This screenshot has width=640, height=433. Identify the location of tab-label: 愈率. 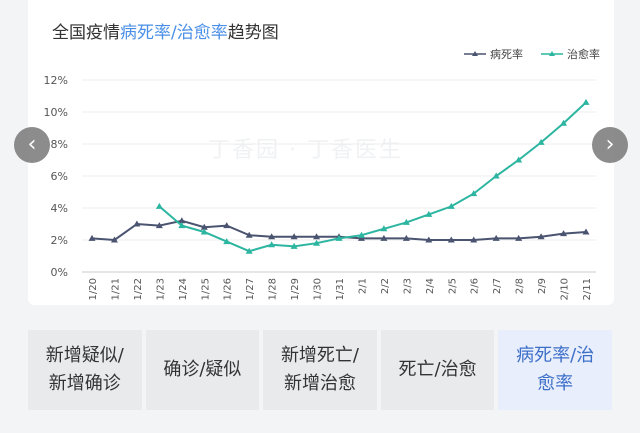
(555, 383).